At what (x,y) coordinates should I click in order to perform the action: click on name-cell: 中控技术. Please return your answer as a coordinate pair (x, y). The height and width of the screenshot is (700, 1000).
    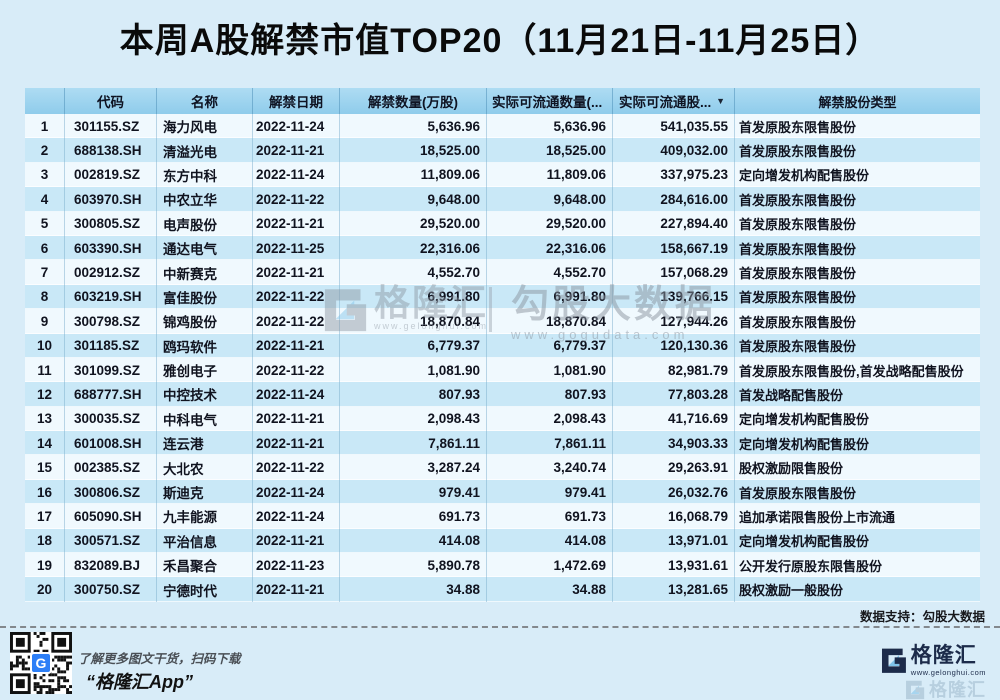
    Looking at the image, I should click on (205, 394).